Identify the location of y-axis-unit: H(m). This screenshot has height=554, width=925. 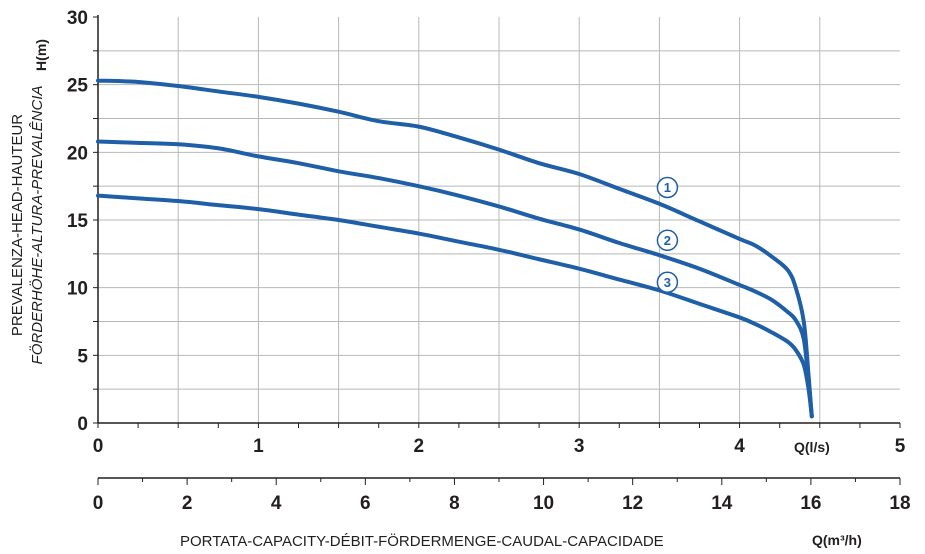
(41, 55).